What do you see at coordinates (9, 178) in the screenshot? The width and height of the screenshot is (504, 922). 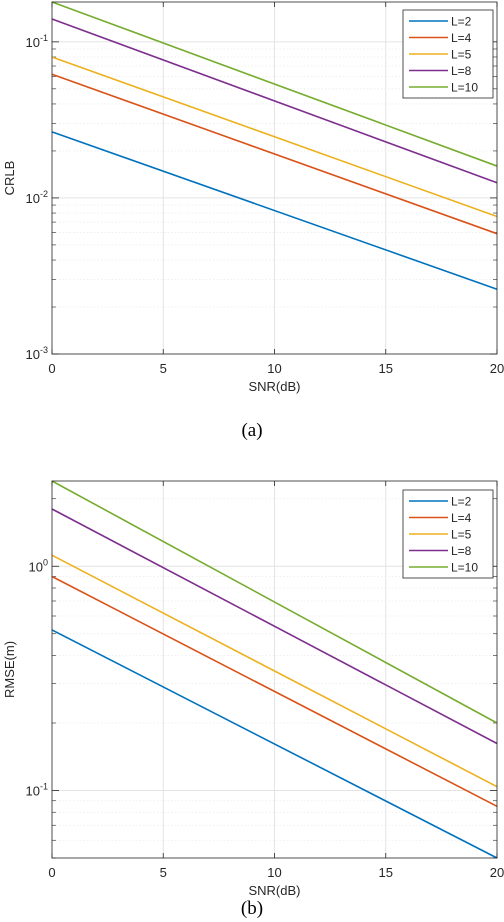 I see `y-axis-label: CRLB` at bounding box center [9, 178].